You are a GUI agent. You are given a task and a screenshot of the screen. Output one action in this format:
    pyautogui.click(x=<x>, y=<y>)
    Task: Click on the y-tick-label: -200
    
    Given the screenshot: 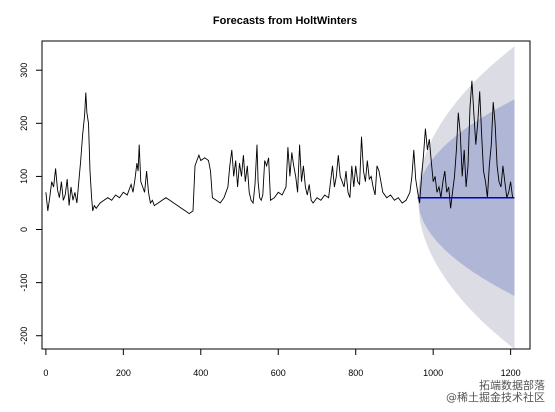 What is the action you would take?
    pyautogui.click(x=24, y=336)
    